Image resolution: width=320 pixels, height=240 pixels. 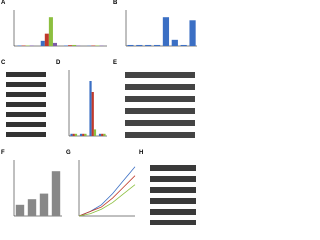 What do you see at coordinates (26, 104) in the screenshot?
I see `blot-c` at bounding box center [26, 104].